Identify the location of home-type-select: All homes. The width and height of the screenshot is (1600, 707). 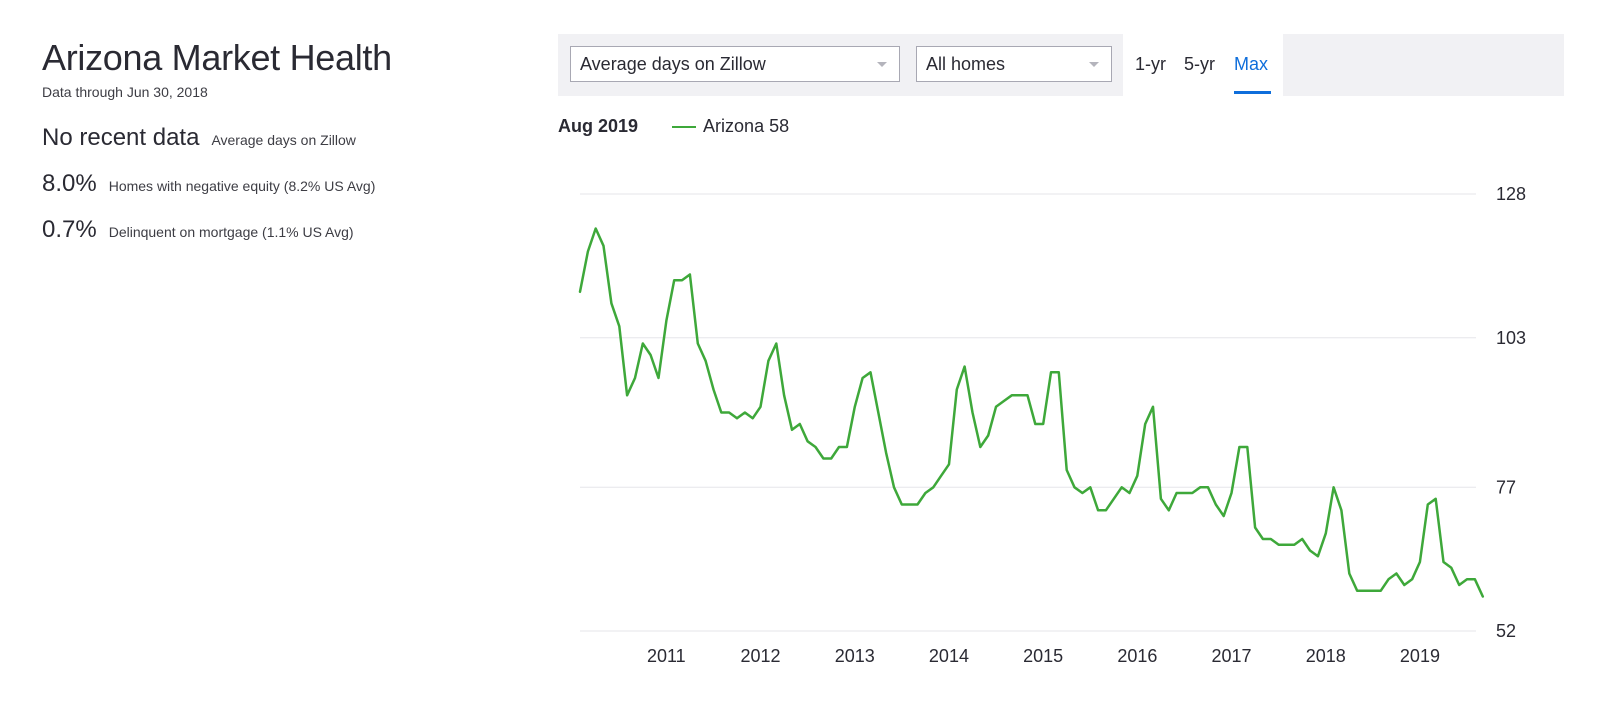
(1014, 64).